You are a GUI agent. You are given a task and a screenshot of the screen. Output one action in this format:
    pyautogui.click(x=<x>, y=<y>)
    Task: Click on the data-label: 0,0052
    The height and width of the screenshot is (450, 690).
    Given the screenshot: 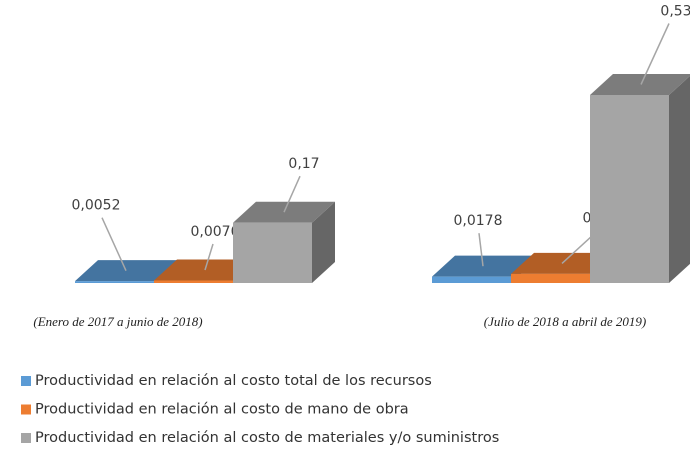 What is the action you would take?
    pyautogui.click(x=96, y=206)
    